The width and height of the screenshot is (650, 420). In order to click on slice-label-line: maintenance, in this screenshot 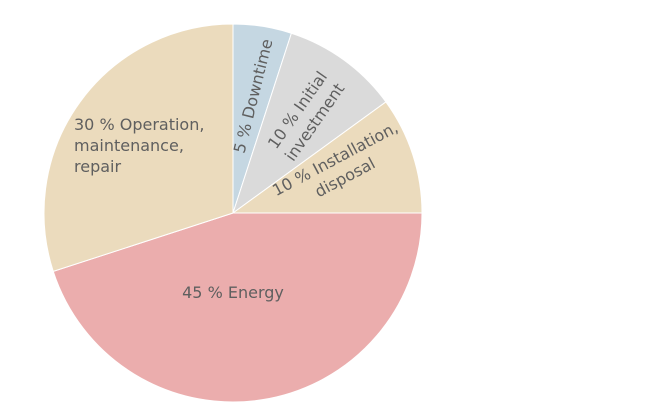, I will do `click(129, 145)`.